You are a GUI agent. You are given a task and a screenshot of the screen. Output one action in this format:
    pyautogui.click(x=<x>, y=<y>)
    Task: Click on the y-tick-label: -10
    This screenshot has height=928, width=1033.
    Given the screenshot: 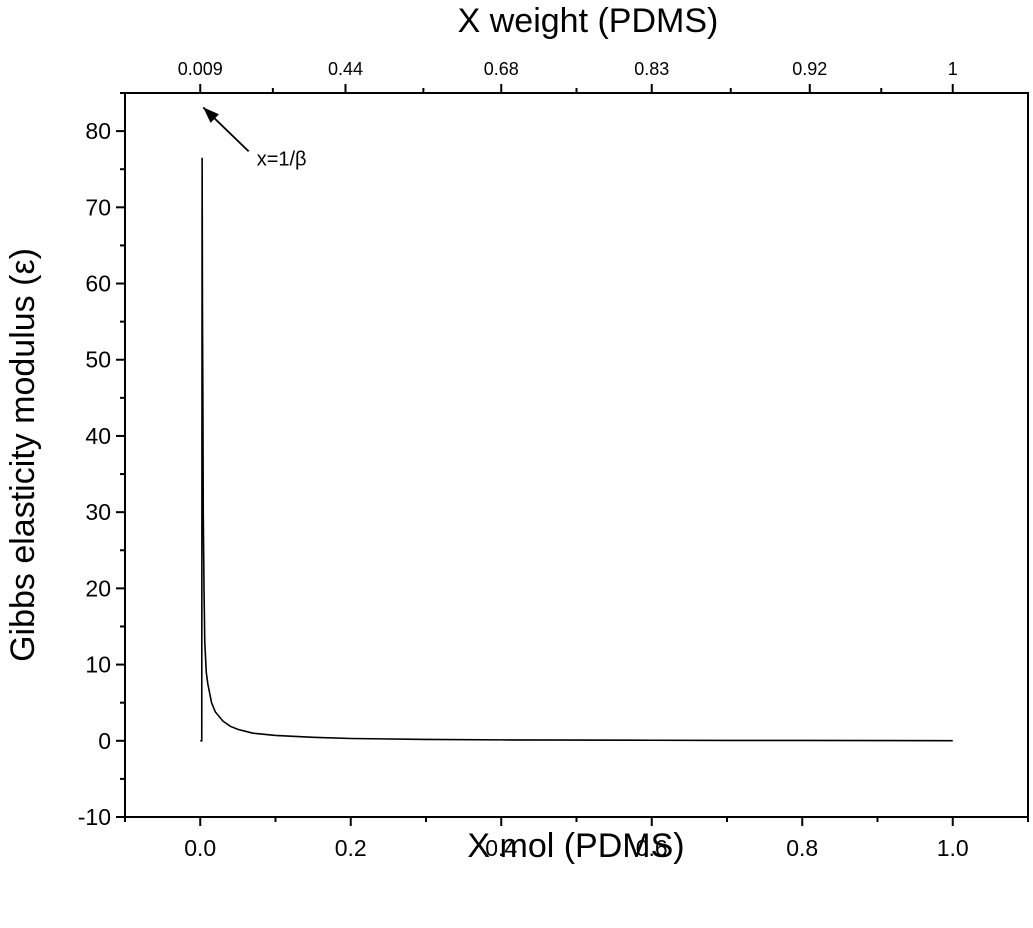 What is the action you would take?
    pyautogui.click(x=94, y=817)
    